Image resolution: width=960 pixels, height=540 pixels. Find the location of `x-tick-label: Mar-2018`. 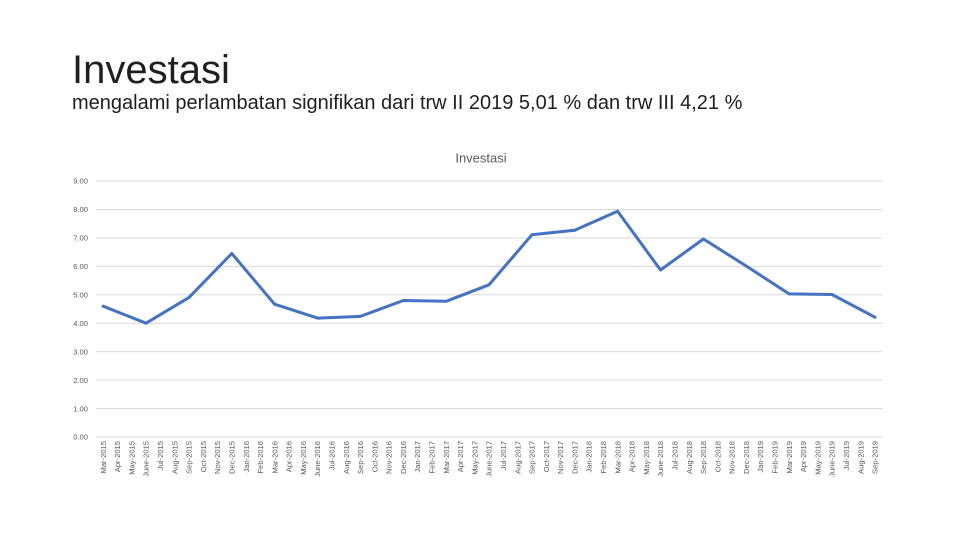

x-tick-label: Mar-2018 is located at coordinates (617, 457).